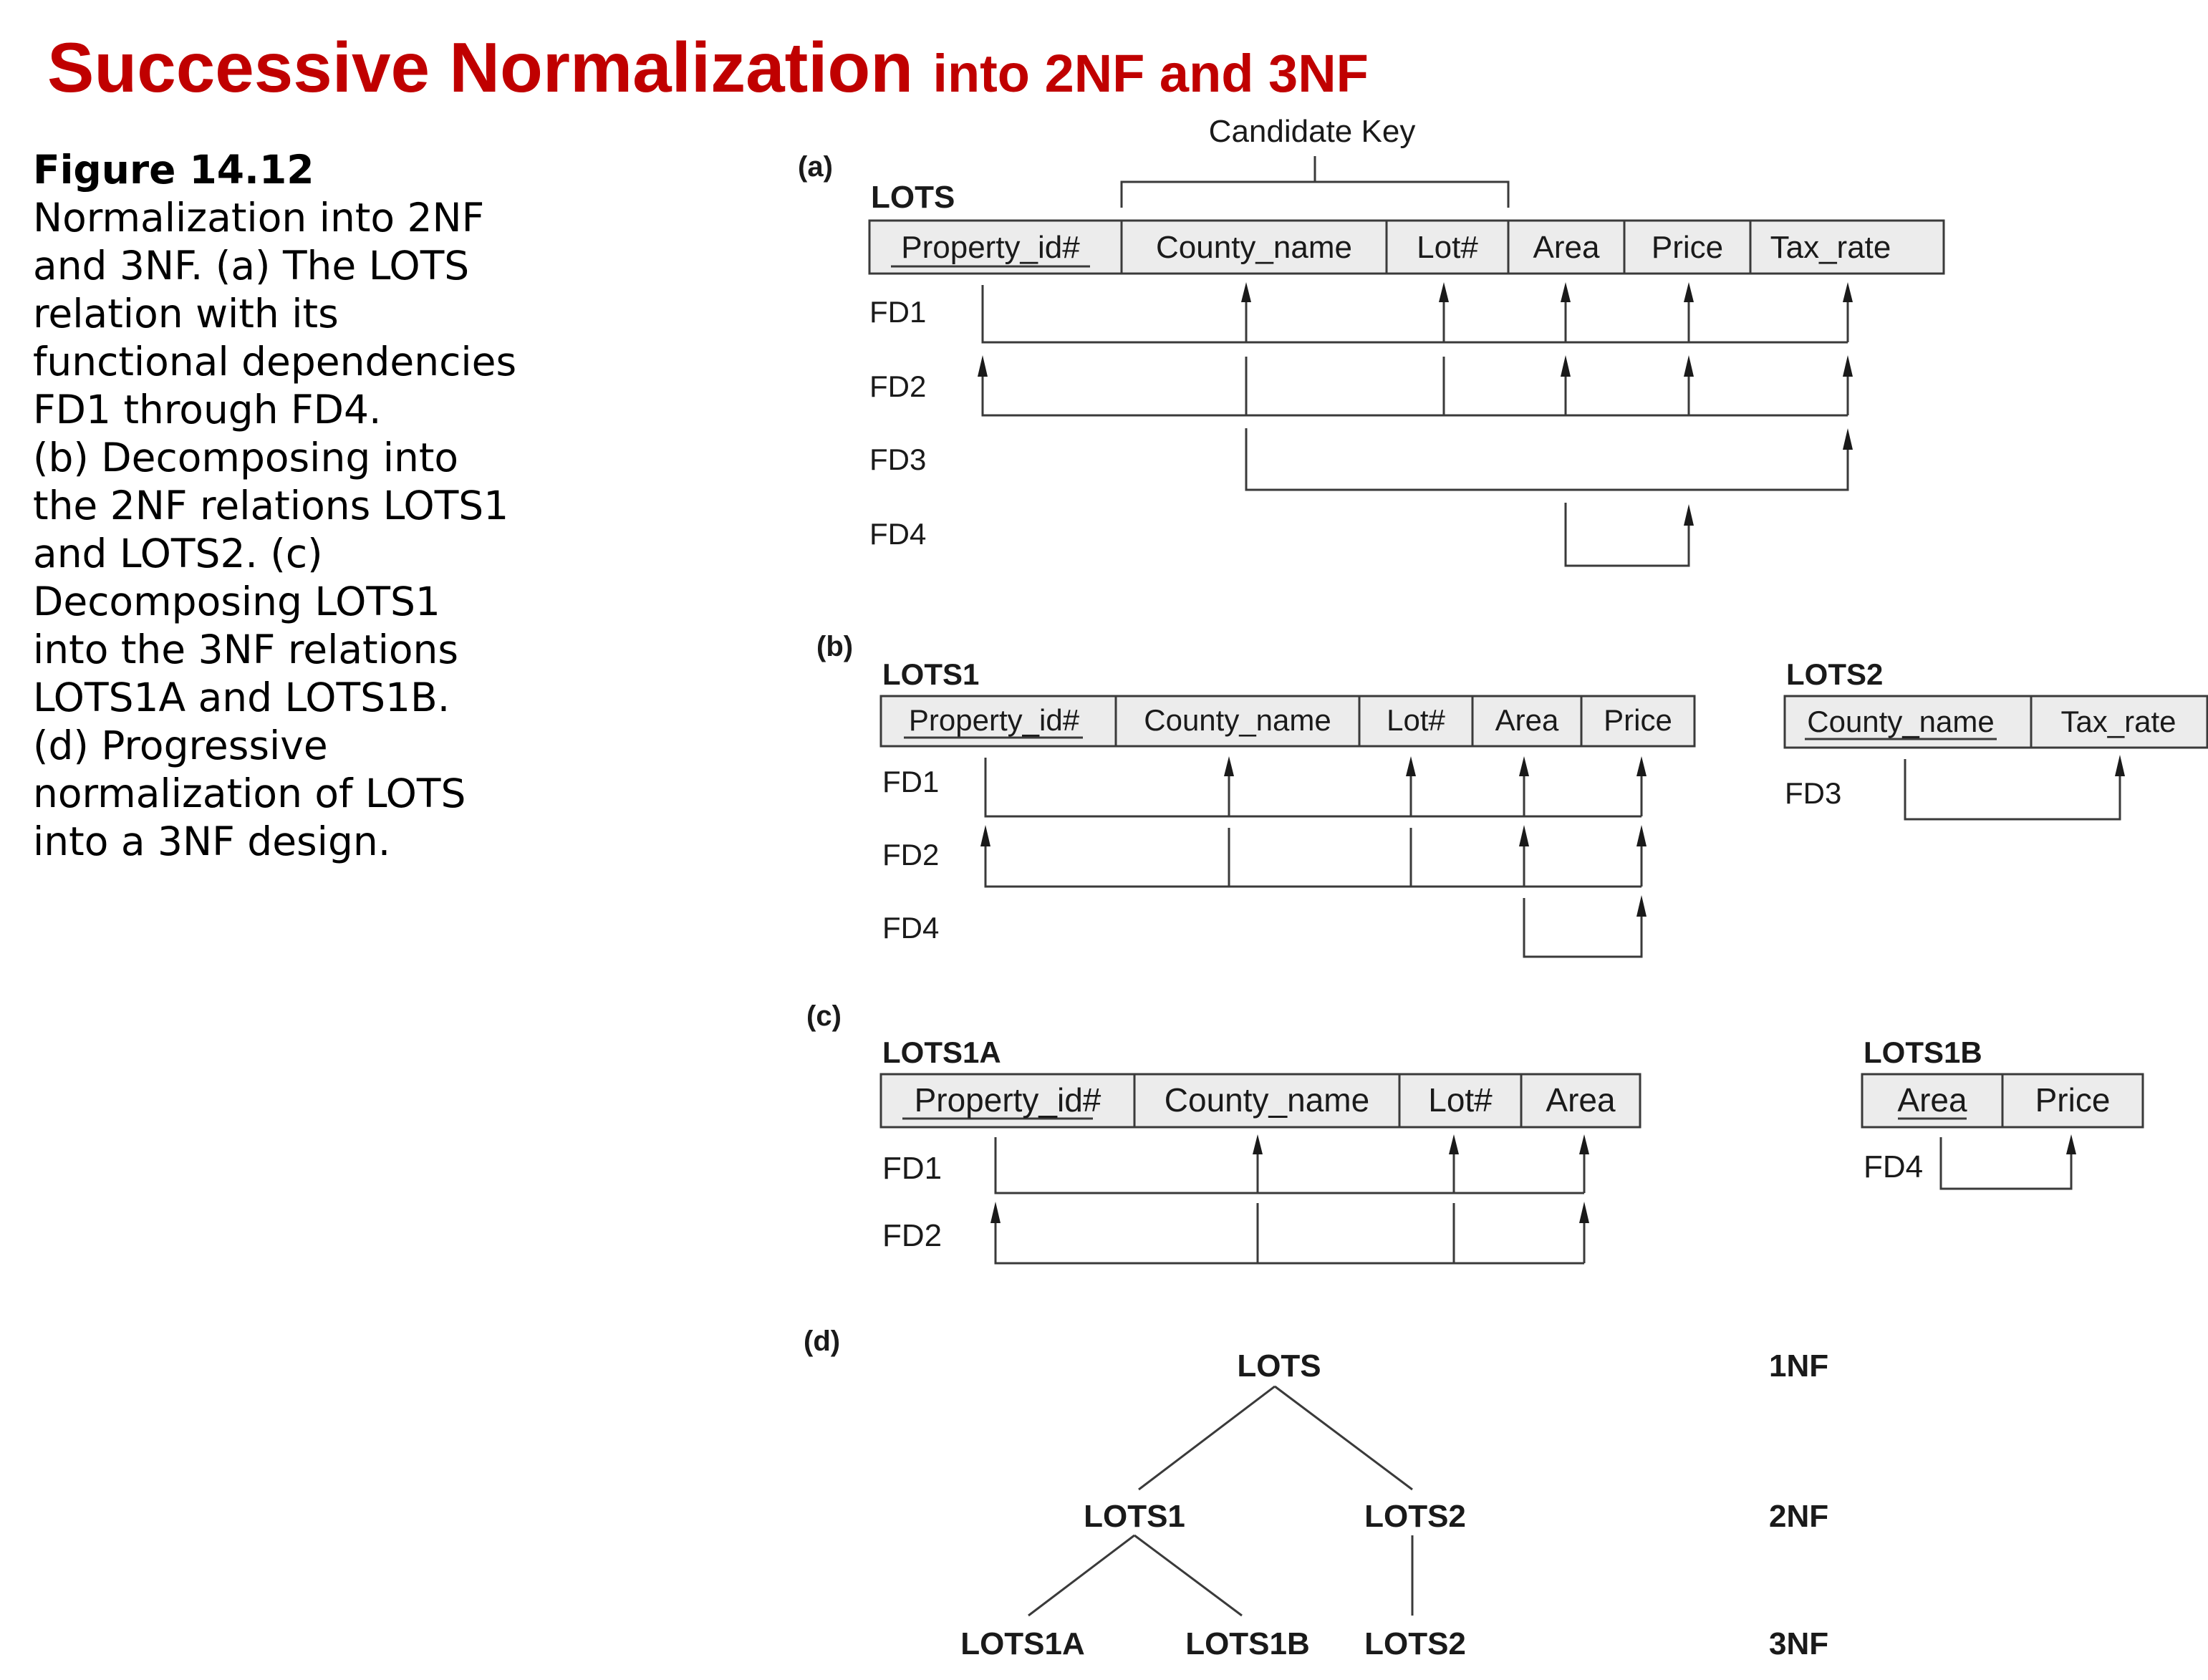  Describe the element at coordinates (1830, 247) in the screenshot. I see `attr-lots-tax-rate: Tax_rate` at that location.